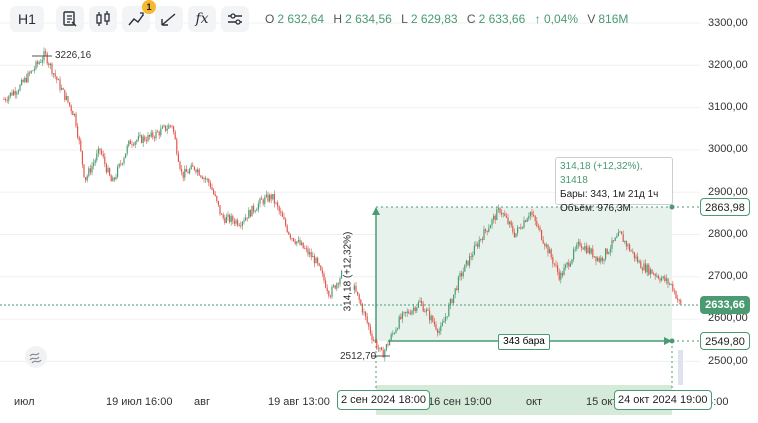 The width and height of the screenshot is (758, 423). Describe the element at coordinates (663, 400) in the screenshot. I see `range-end-time-tag: 24 окт 2024 19:00` at that location.